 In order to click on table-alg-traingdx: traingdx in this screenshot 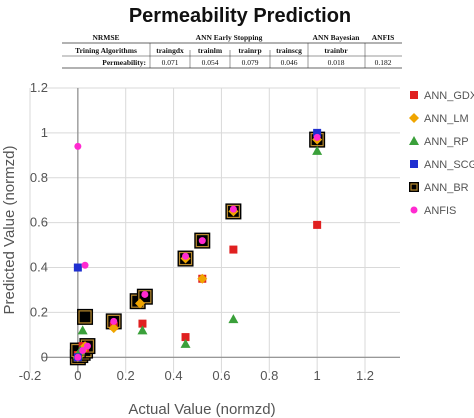, I will do `click(170, 50)`.